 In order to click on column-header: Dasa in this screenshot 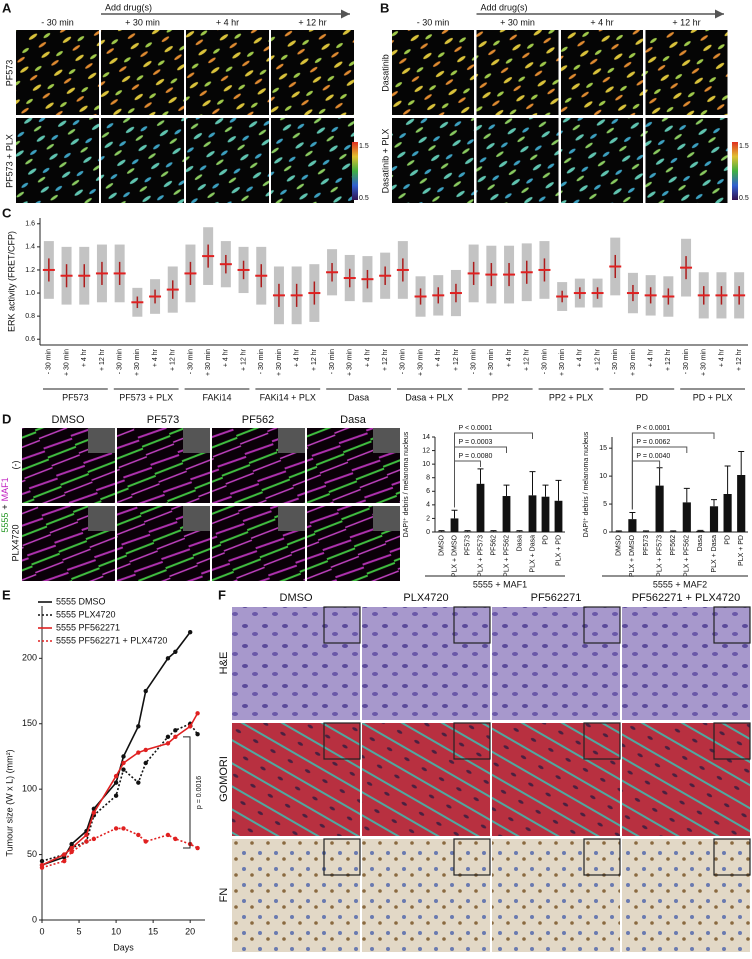, I will do `click(353, 420)`.